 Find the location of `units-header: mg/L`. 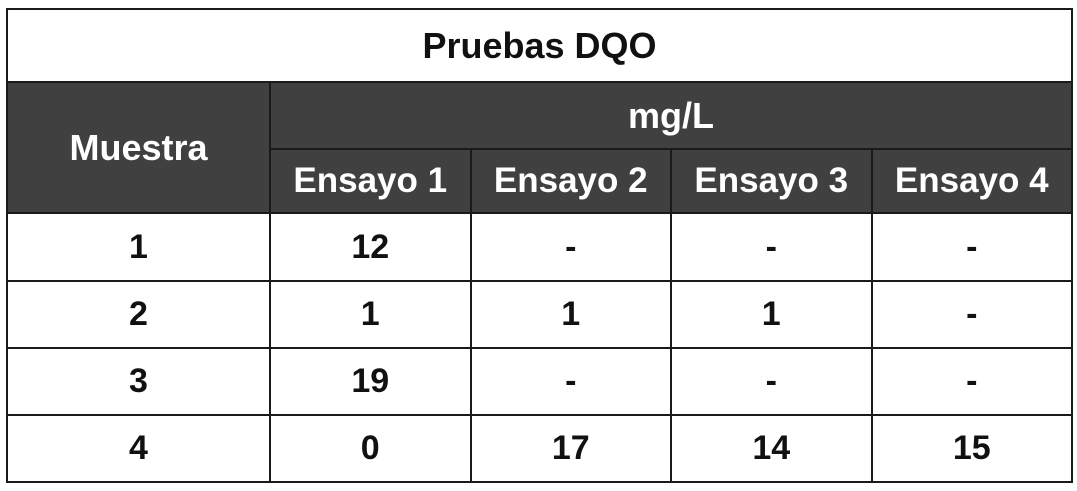

units-header: mg/L is located at coordinates (671, 116).